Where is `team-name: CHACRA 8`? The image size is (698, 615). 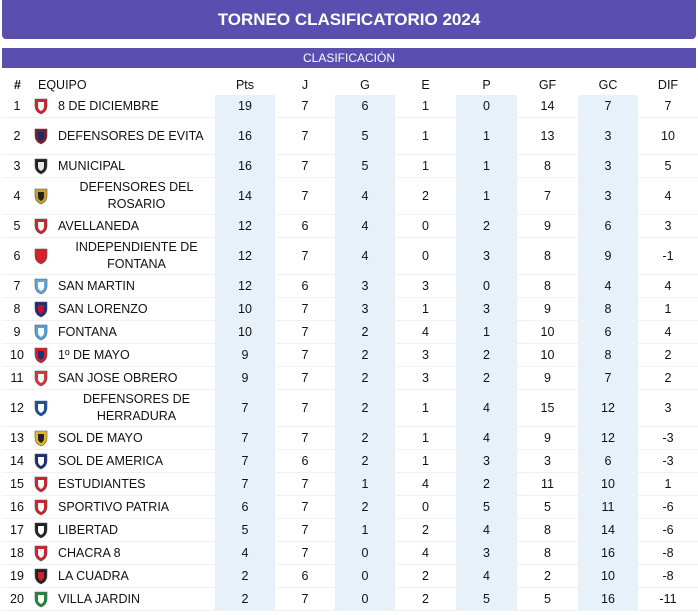 team-name: CHACRA 8 is located at coordinates (89, 552).